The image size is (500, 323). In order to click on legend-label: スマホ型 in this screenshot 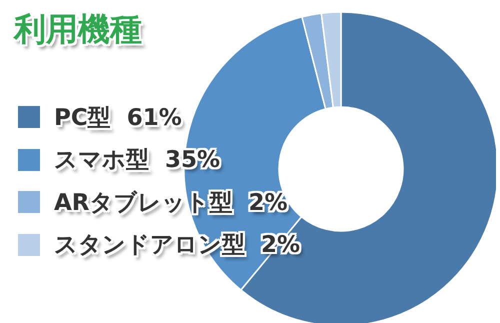, I will do `click(101, 160)`.